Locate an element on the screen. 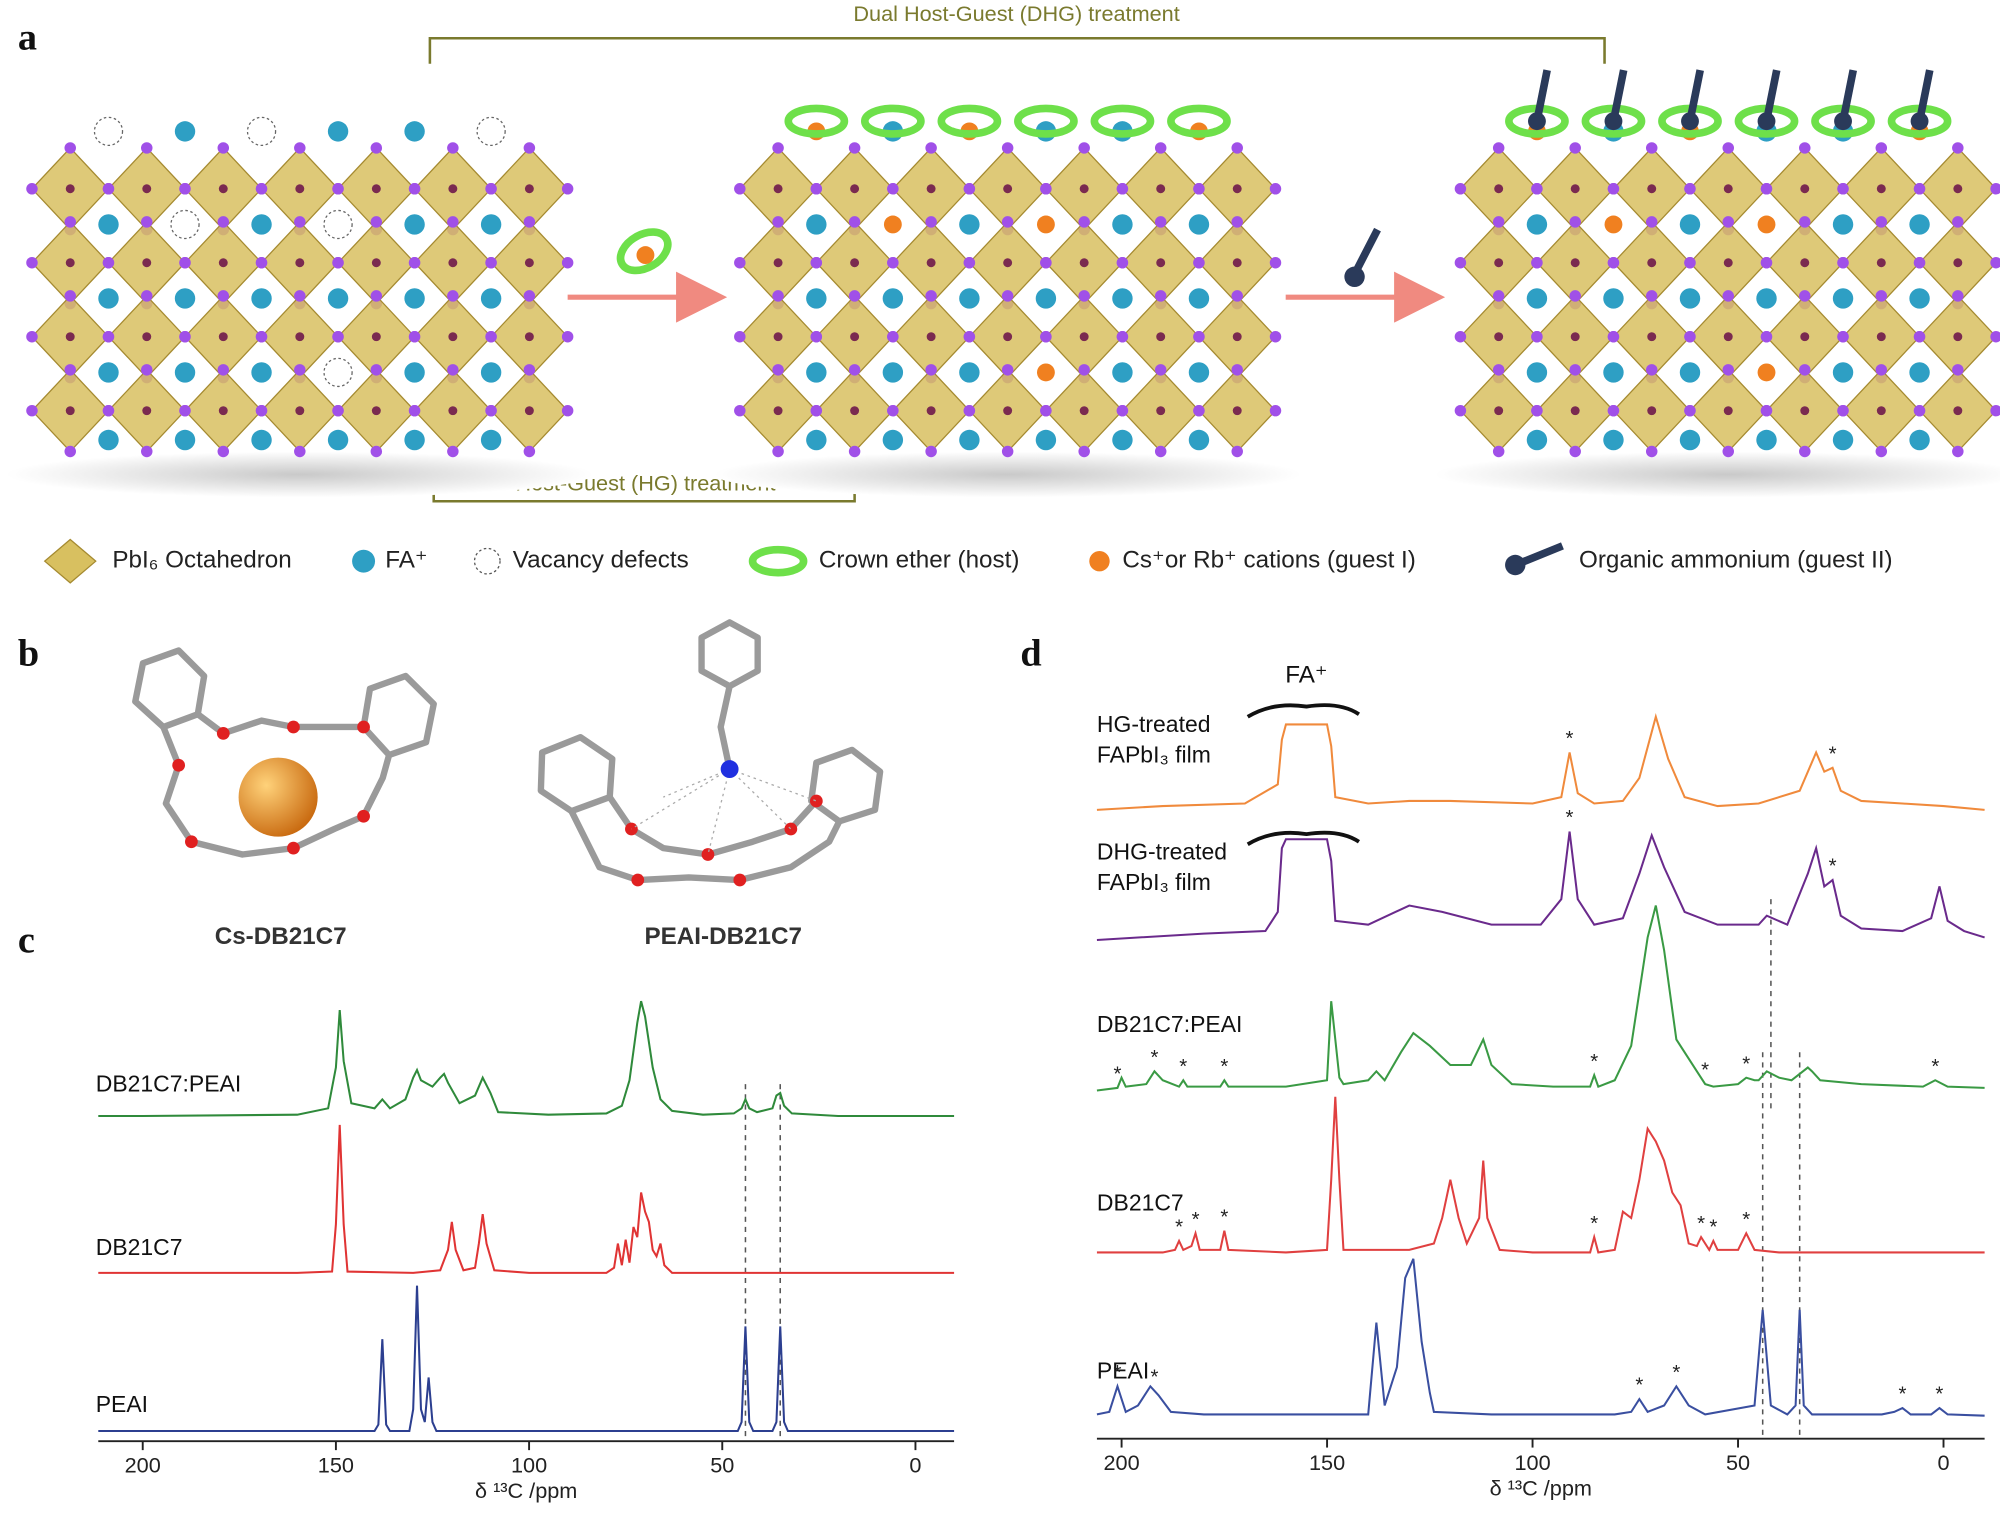 Image resolution: width=2000 pixels, height=1519 pixels. caption: Cs-DB21C7 is located at coordinates (281, 936).